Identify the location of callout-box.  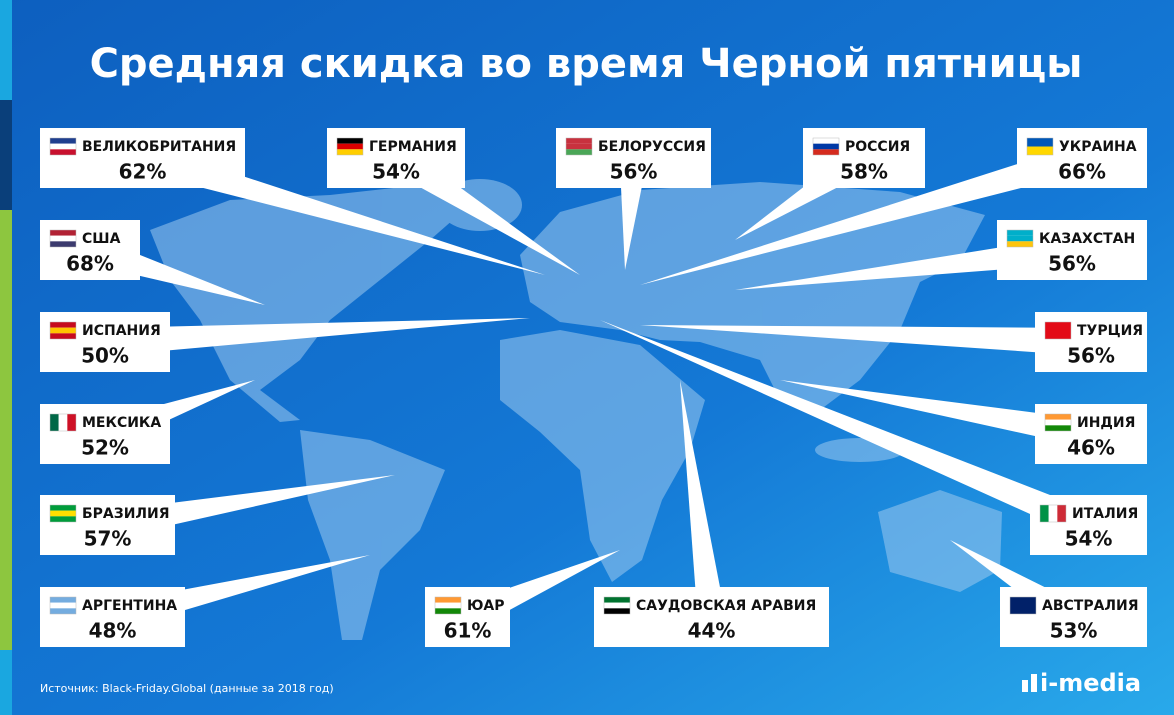
(711, 617).